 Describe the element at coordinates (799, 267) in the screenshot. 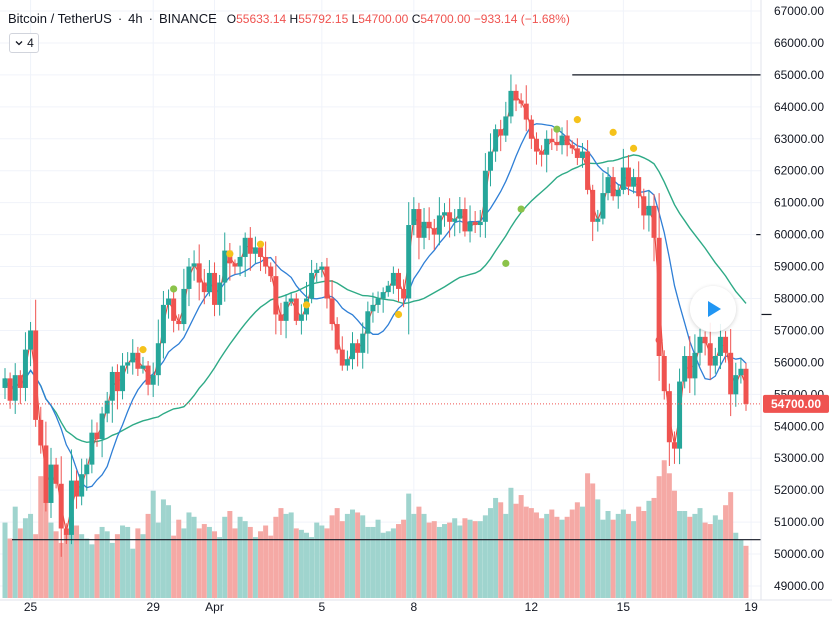

I see `price-tick-label: 59000.00` at that location.